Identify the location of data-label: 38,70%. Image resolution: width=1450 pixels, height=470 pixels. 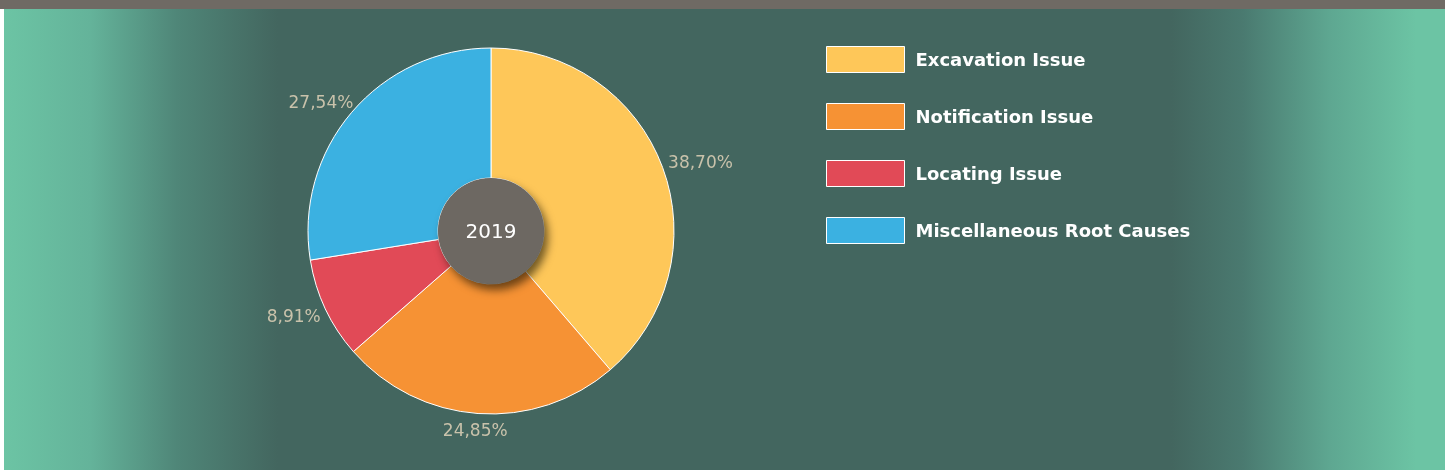
(700, 161).